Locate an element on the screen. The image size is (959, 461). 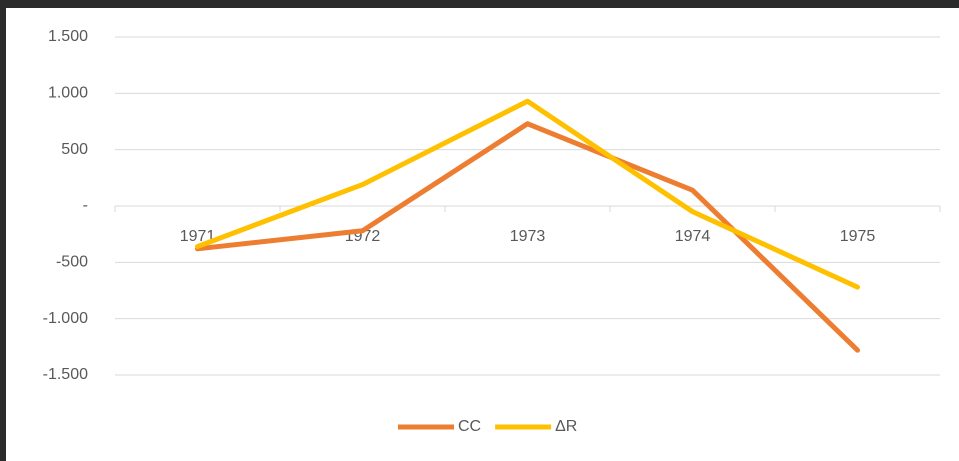
y-tick-label: 1.000 is located at coordinates (68, 93).